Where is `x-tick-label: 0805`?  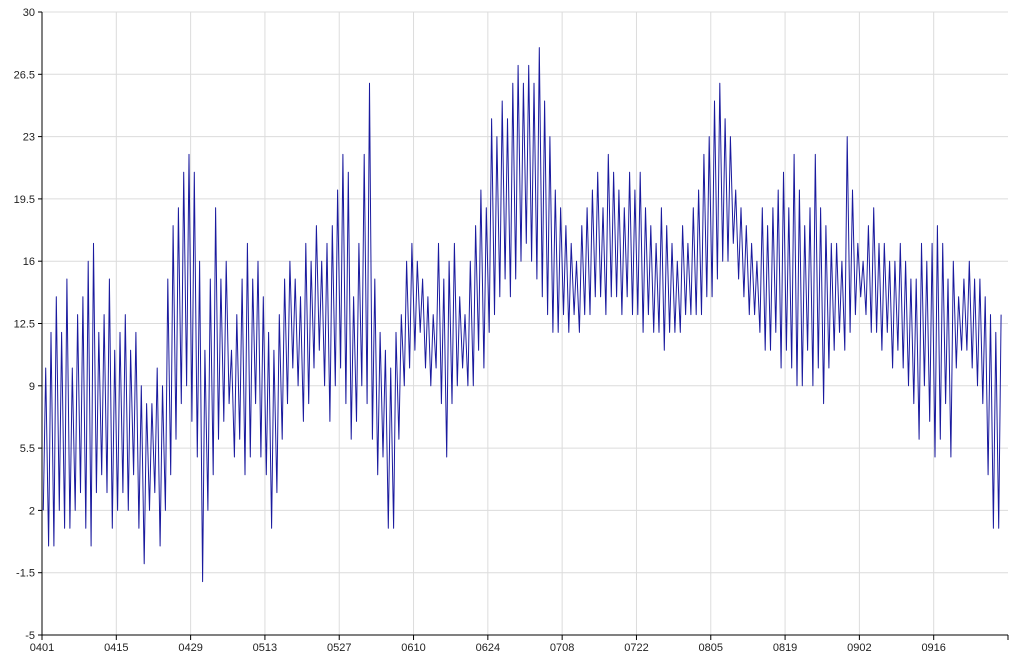
x-tick-label: 0805 is located at coordinates (711, 648).